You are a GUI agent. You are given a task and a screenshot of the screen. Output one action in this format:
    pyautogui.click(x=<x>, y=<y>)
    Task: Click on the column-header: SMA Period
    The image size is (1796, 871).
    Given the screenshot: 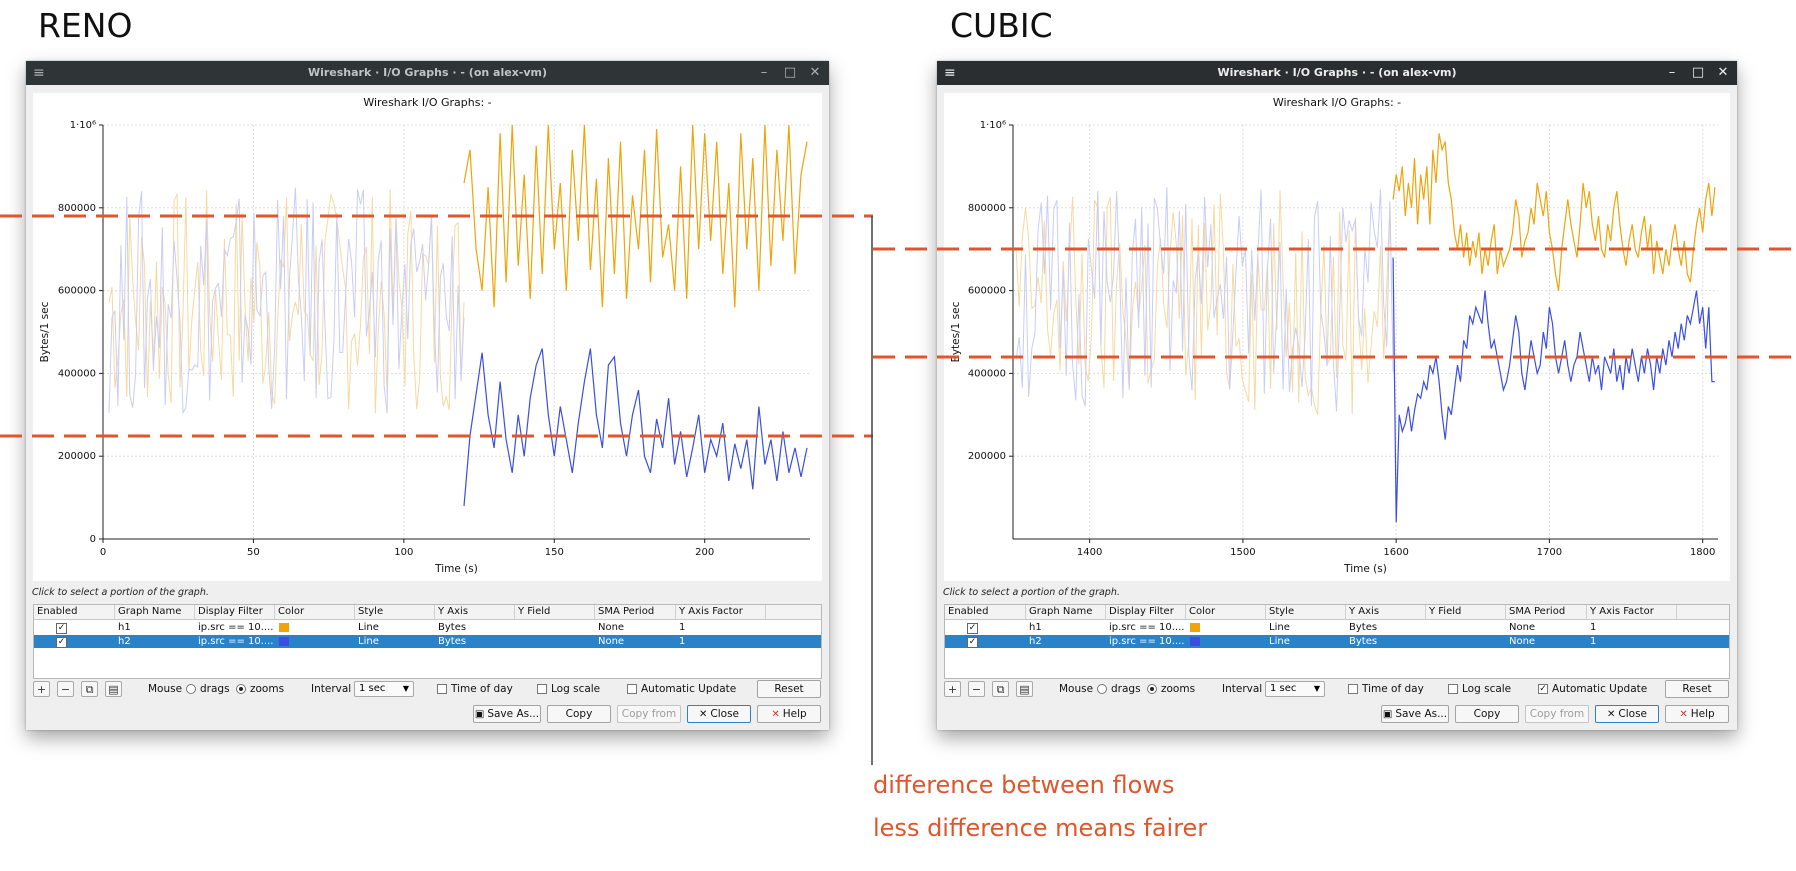 What is the action you would take?
    pyautogui.click(x=635, y=612)
    